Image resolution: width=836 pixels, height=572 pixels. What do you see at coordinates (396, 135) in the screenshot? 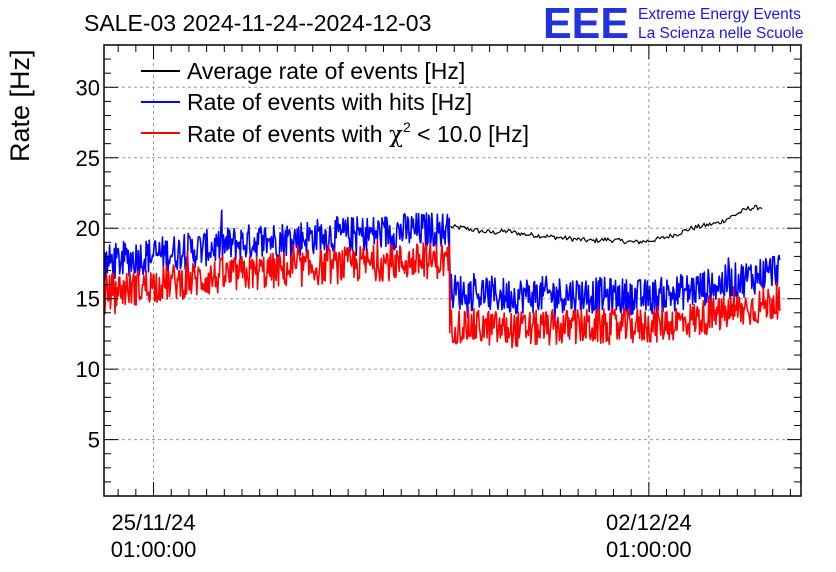
I see `legend-label-chi2-symbol: χ` at bounding box center [396, 135].